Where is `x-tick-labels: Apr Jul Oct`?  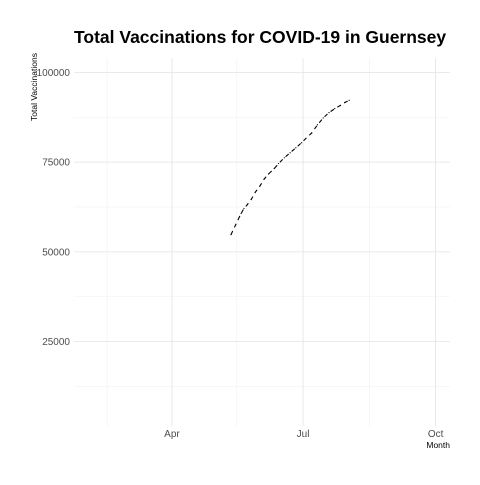 x-tick-labels: Apr Jul Oct is located at coordinates (303, 434).